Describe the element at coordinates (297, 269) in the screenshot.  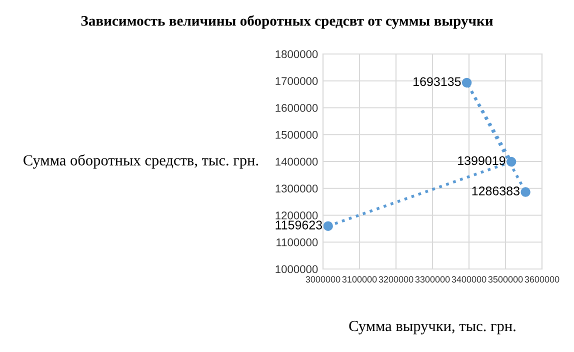
I see `y-tick-label: 1000000` at that location.